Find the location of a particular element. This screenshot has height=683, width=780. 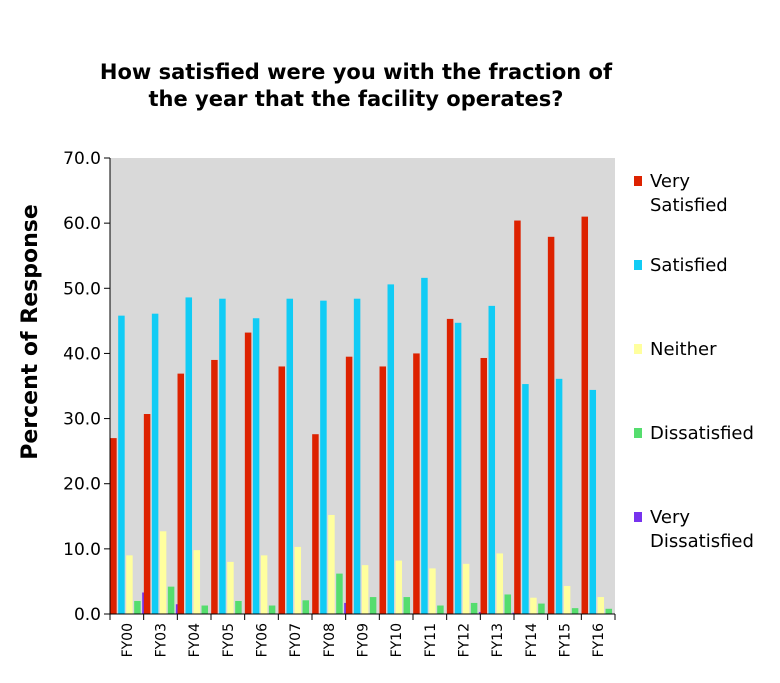

y-tick-label: 60.0 is located at coordinates (82, 224).